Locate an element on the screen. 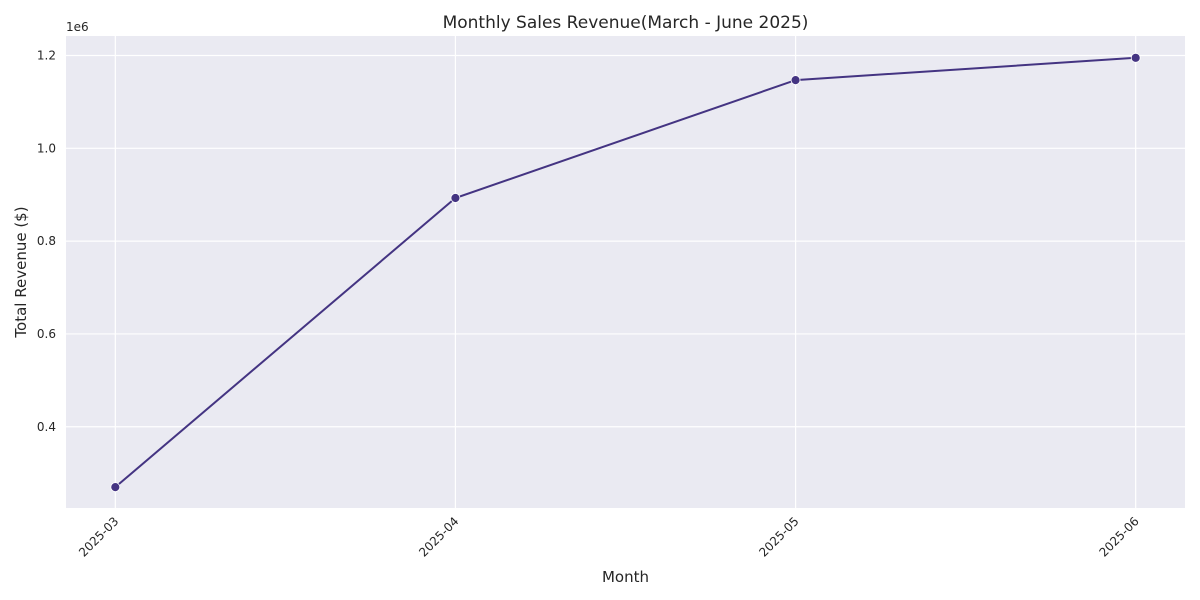  y-axis-label: Total Revenue ($) is located at coordinates (21, 272).